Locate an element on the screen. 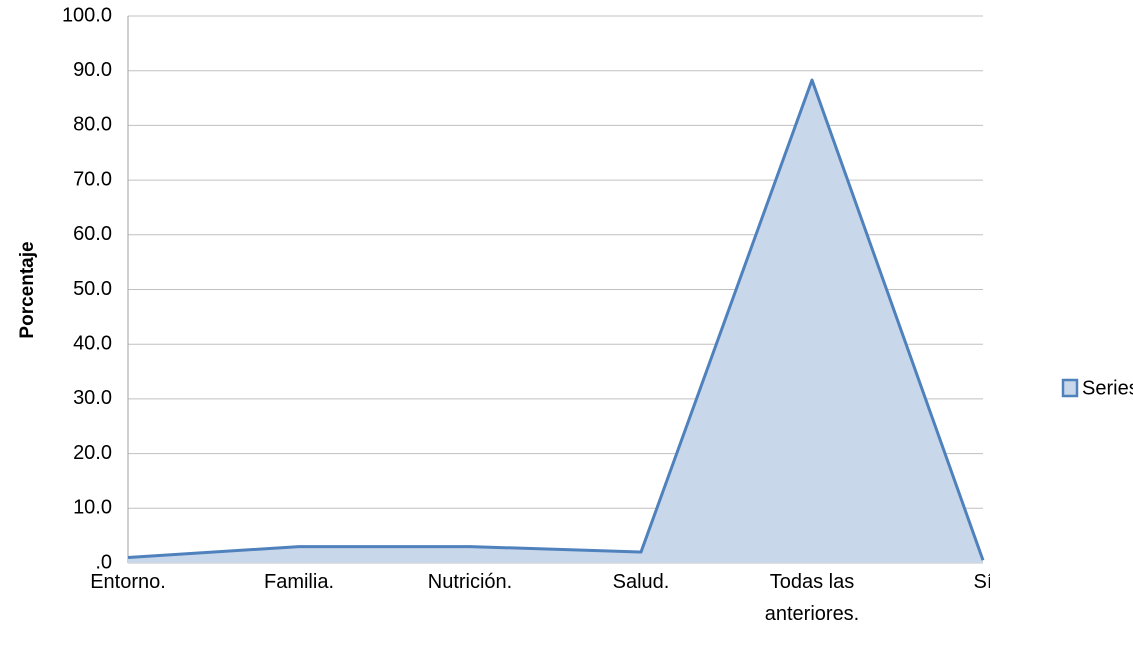 The image size is (1133, 663). y-tick-label: 70.0 is located at coordinates (92, 179).